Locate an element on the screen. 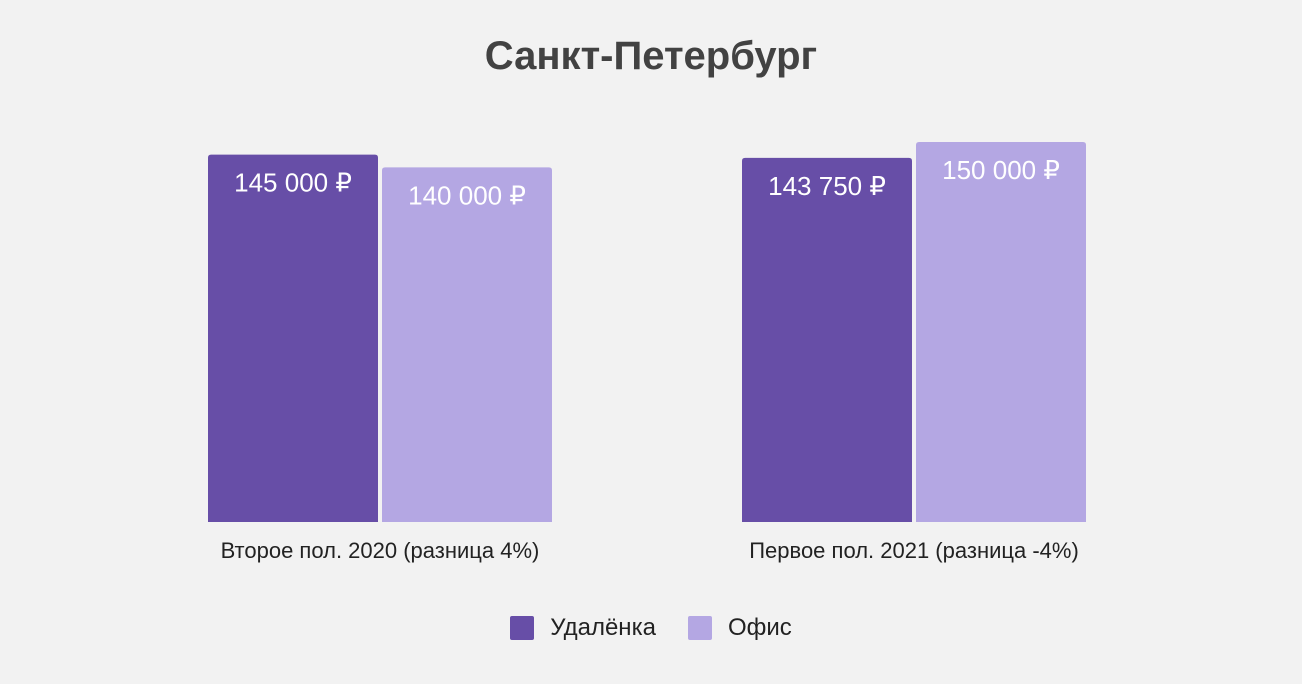  legend-label-remote: Удалёнка is located at coordinates (603, 627).